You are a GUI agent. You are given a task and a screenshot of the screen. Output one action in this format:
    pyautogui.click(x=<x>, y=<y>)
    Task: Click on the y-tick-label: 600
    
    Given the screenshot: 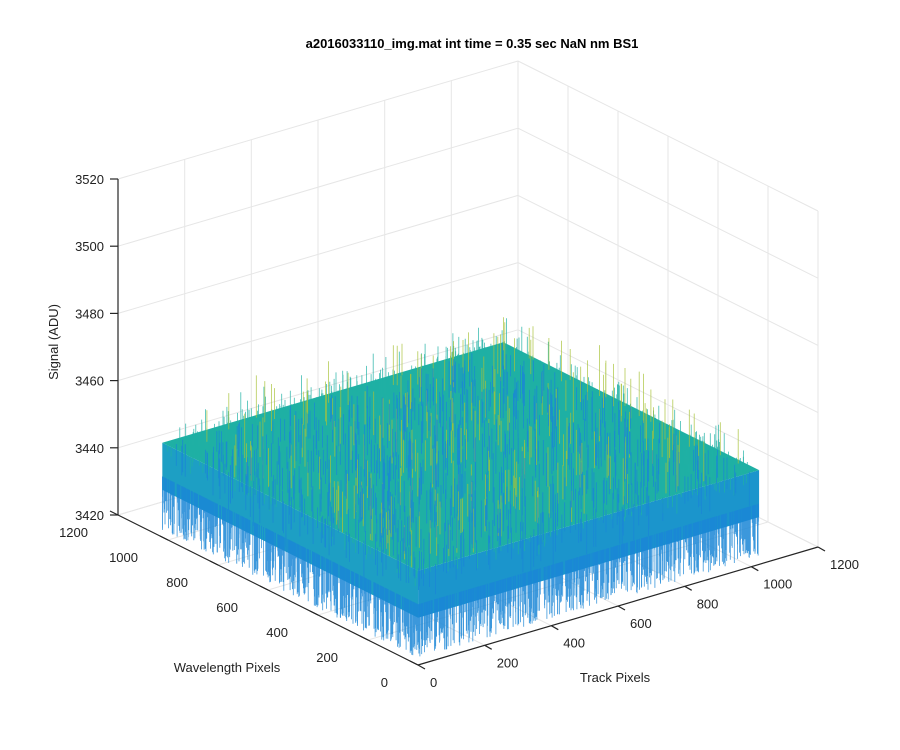 What is the action you would take?
    pyautogui.click(x=227, y=607)
    